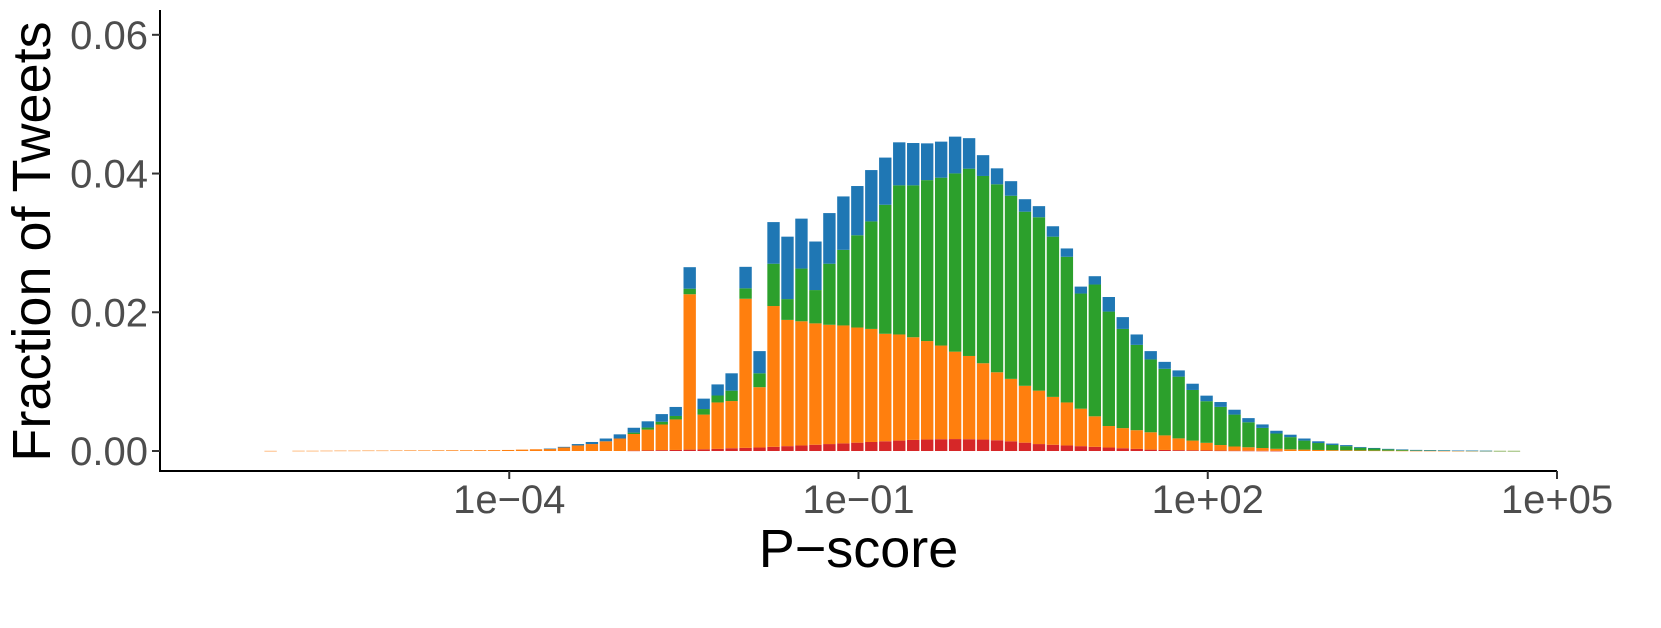  I want to click on bar-segment-s2-b49, so click(955, 262).